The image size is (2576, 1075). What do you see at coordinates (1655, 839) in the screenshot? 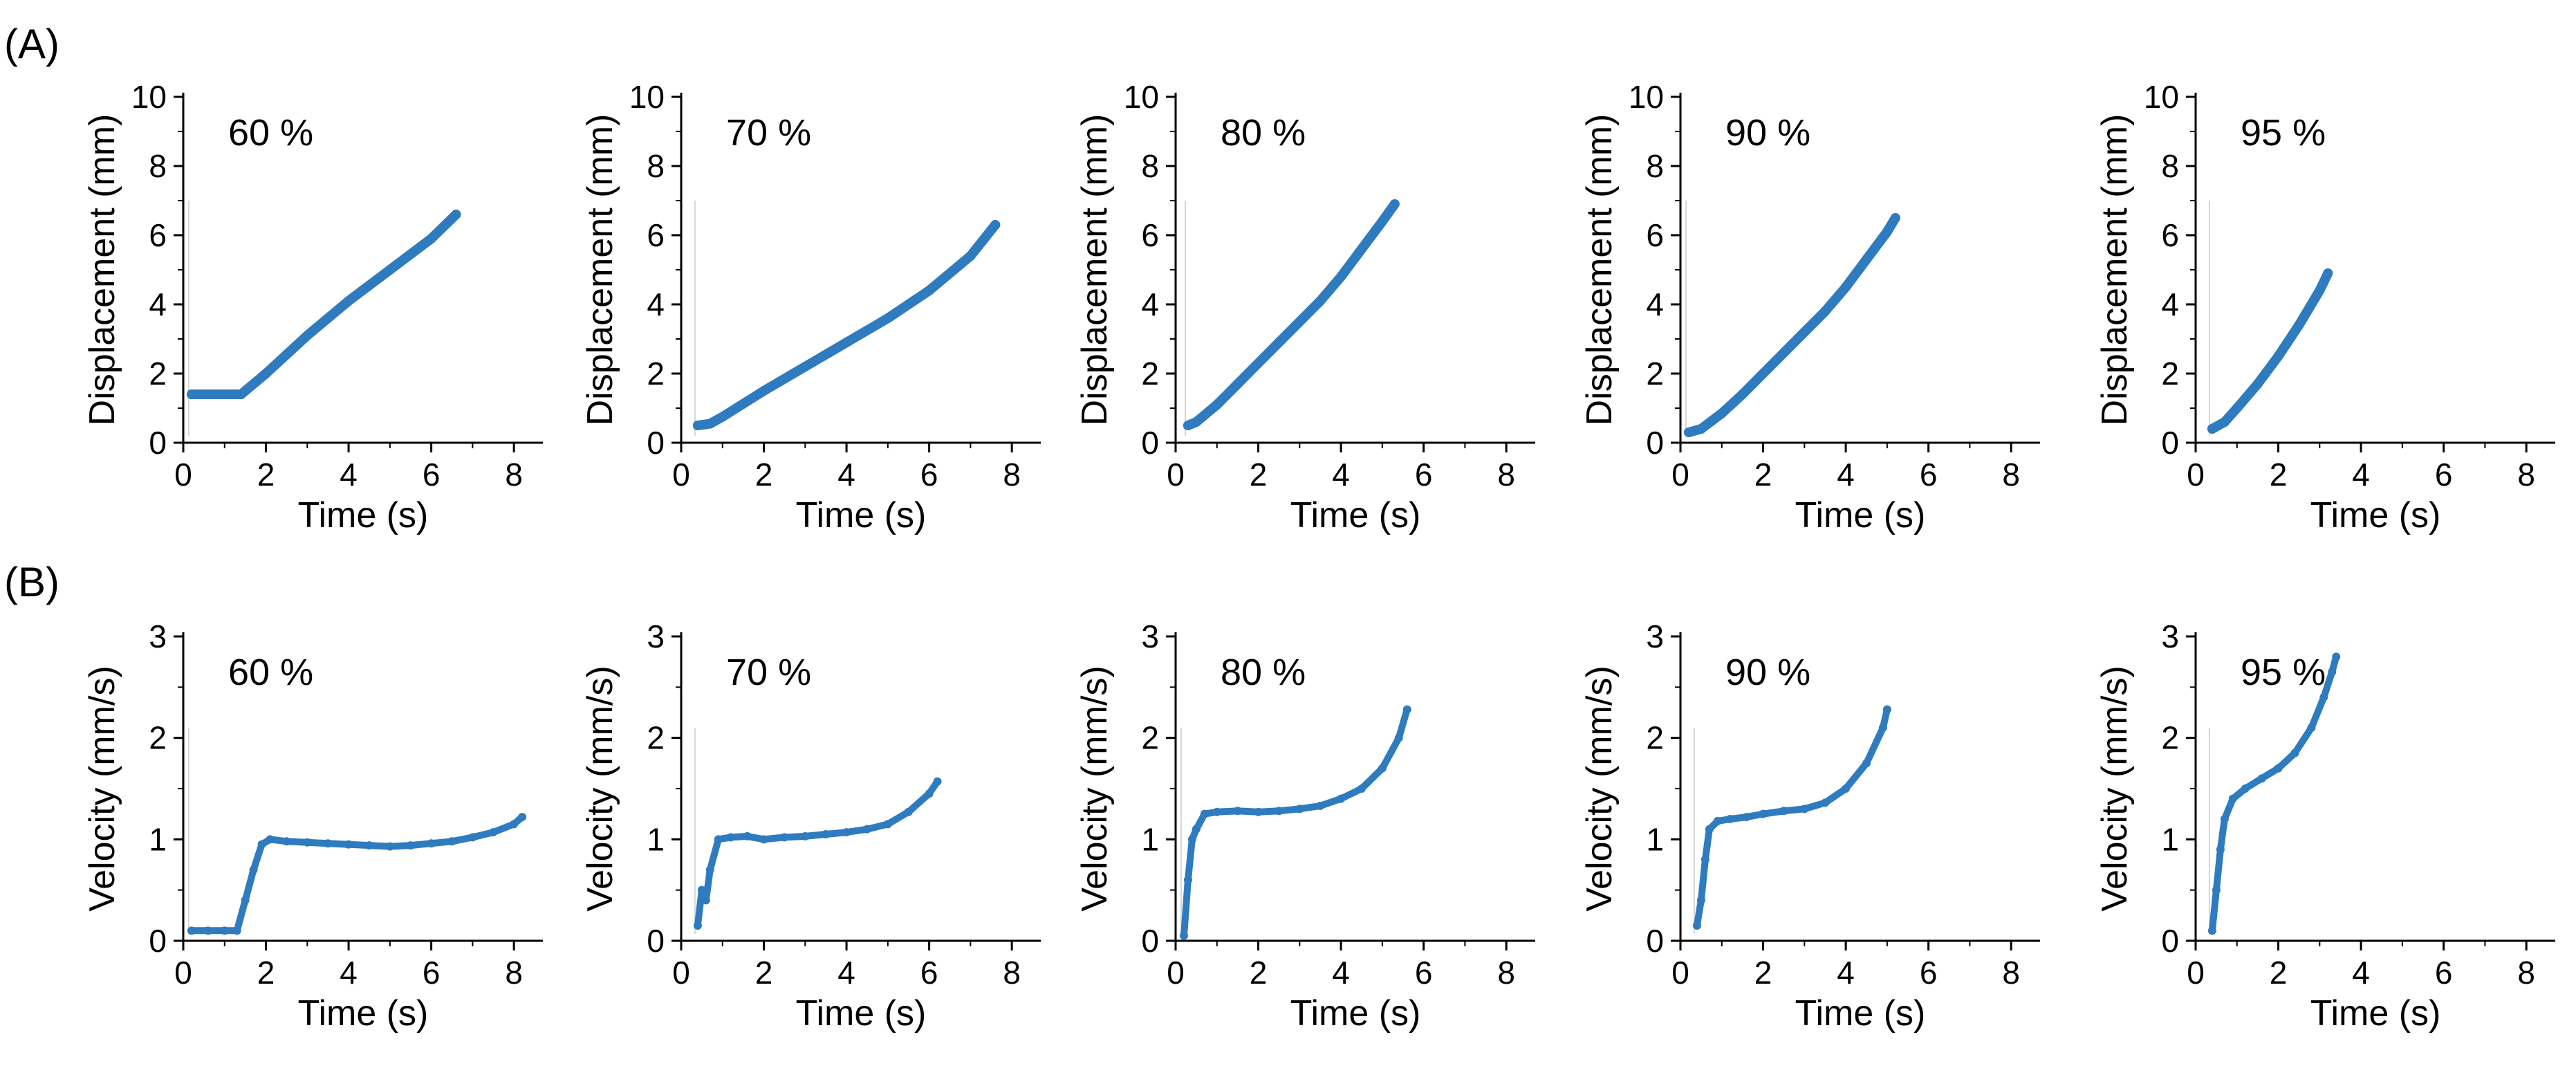
I see `y-tick-label: 1` at bounding box center [1655, 839].